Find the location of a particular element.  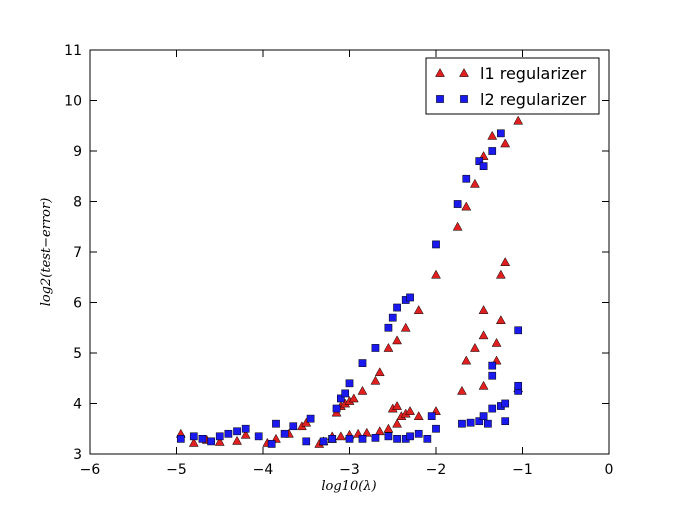

legend-box is located at coordinates (512, 86).